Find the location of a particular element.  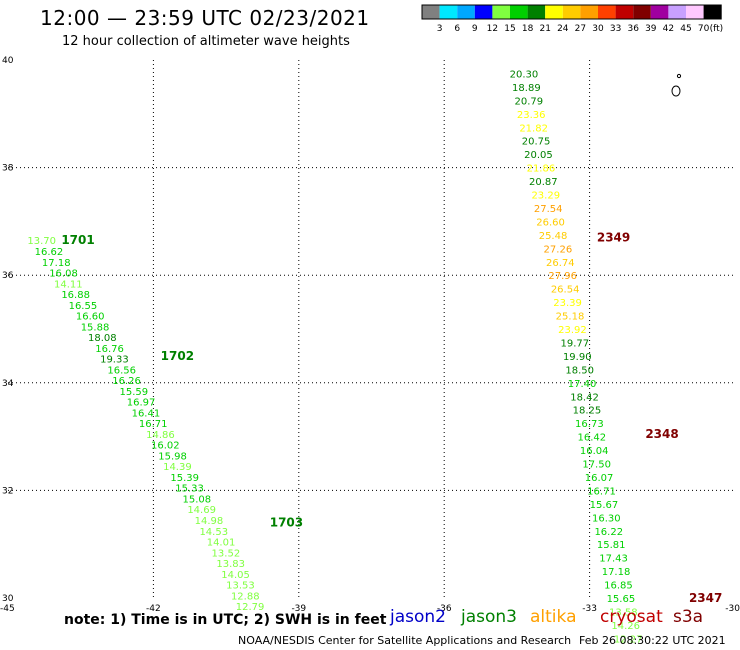

swh-value: 13.70 is located at coordinates (41, 241).